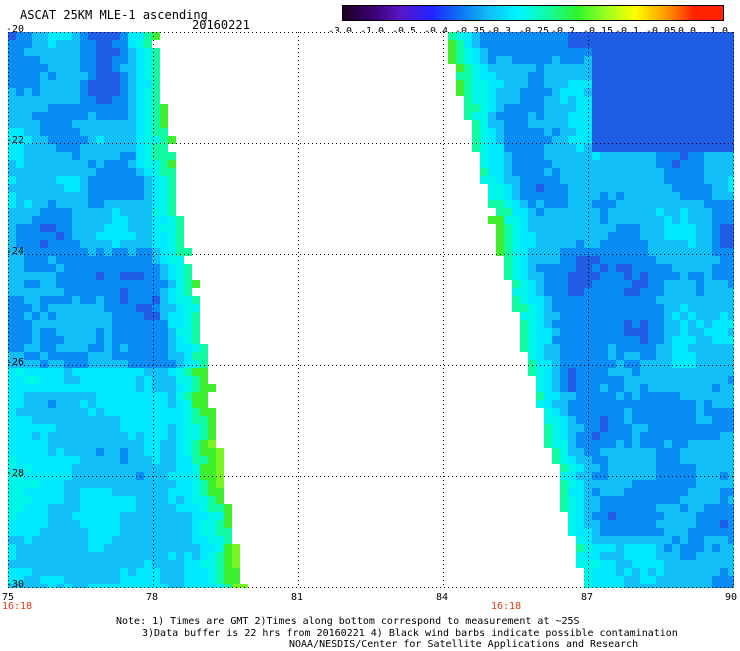  Describe the element at coordinates (470, 31) in the screenshot. I see `colorbar-tick-label: -0.35` at that location.